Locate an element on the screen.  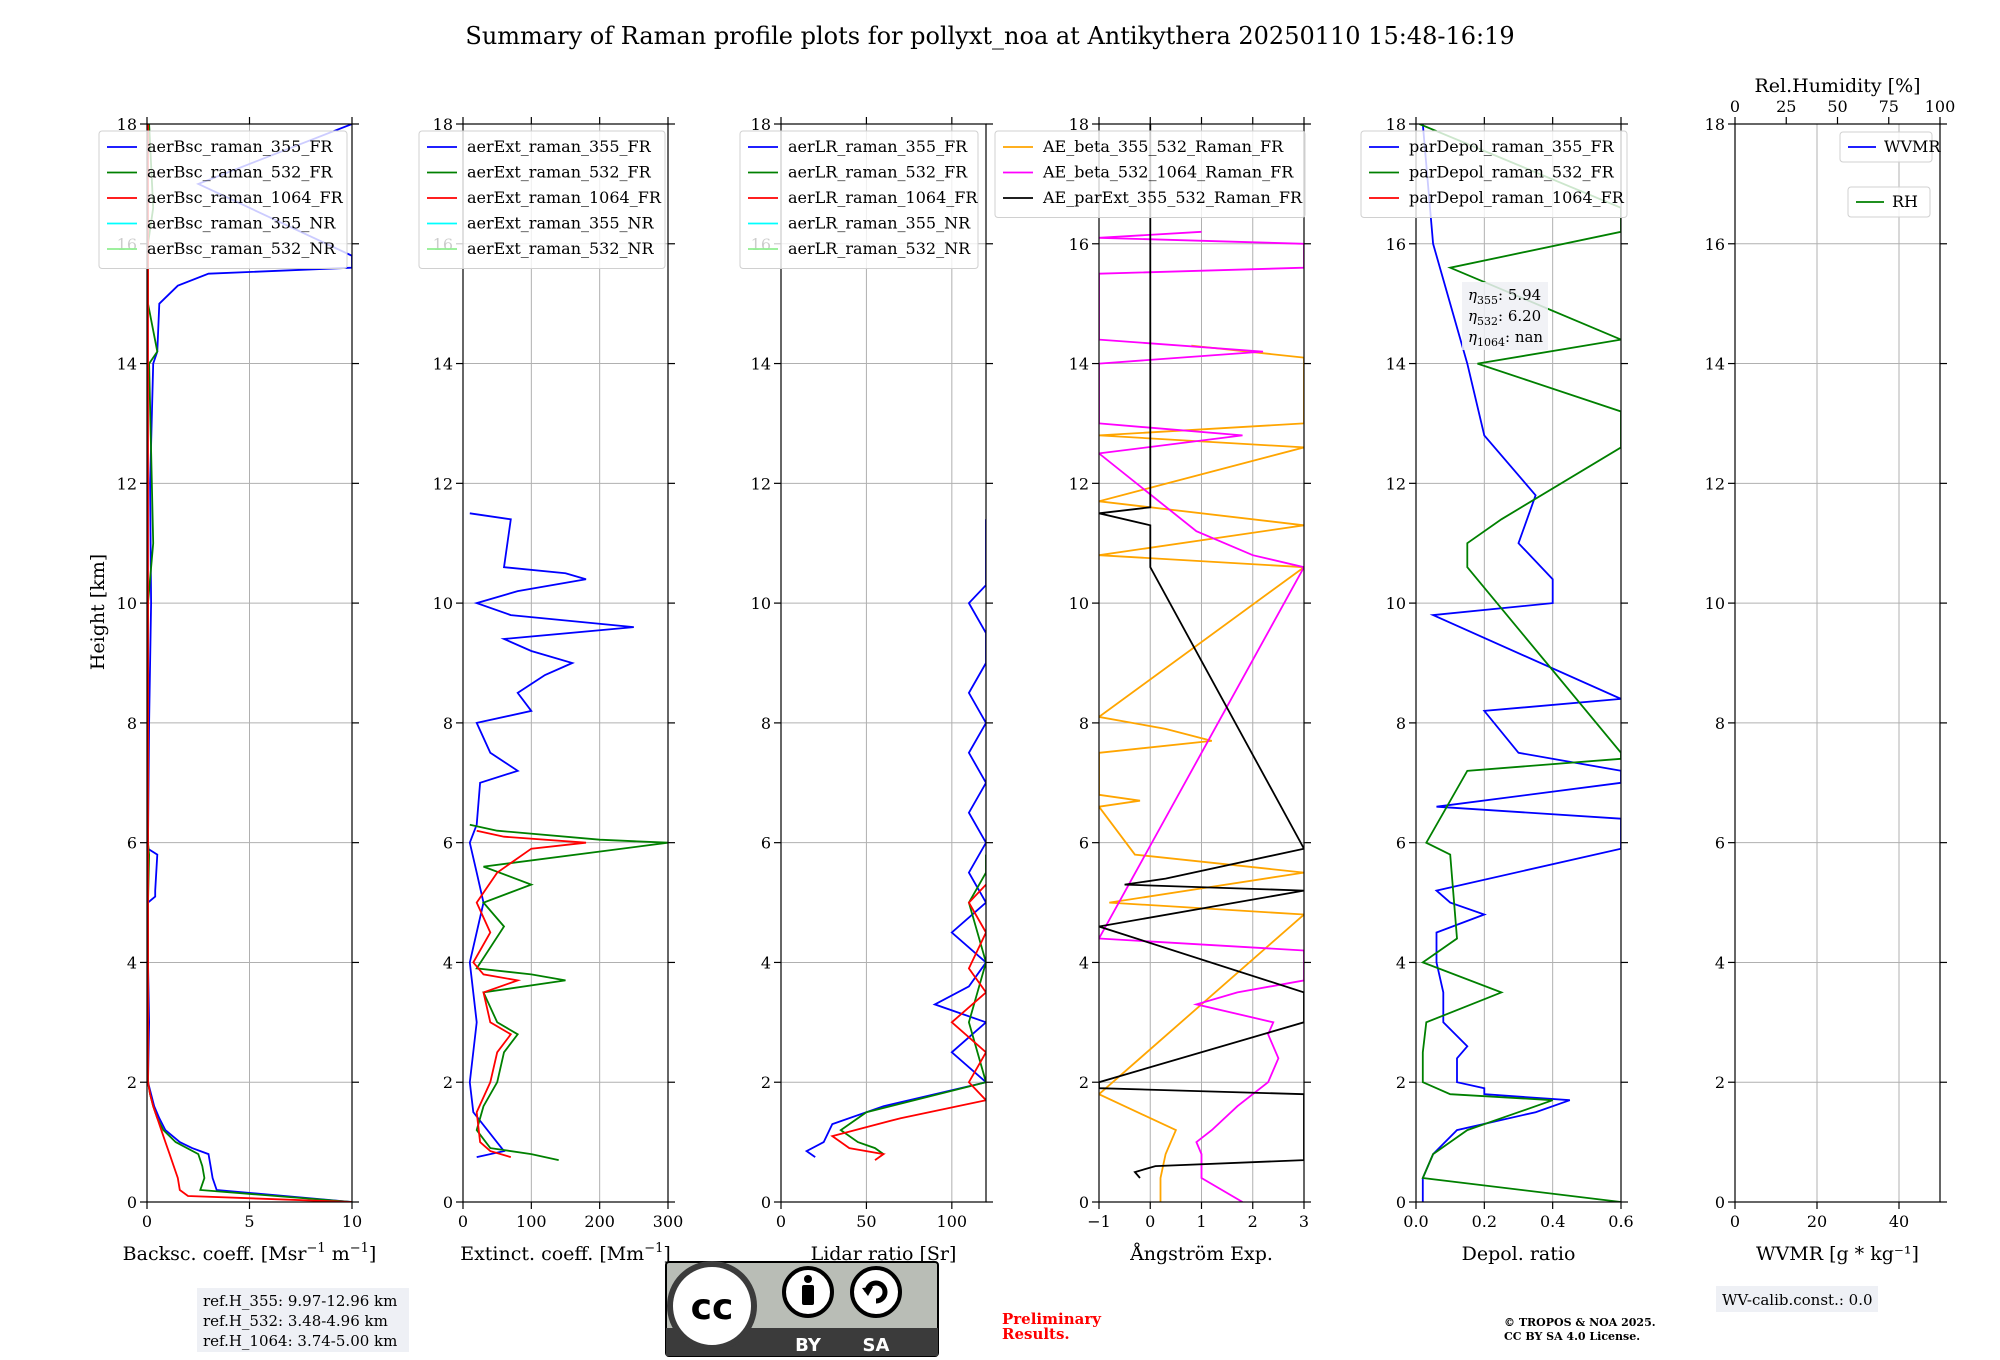
sa-label: SA is located at coordinates (876, 1345).